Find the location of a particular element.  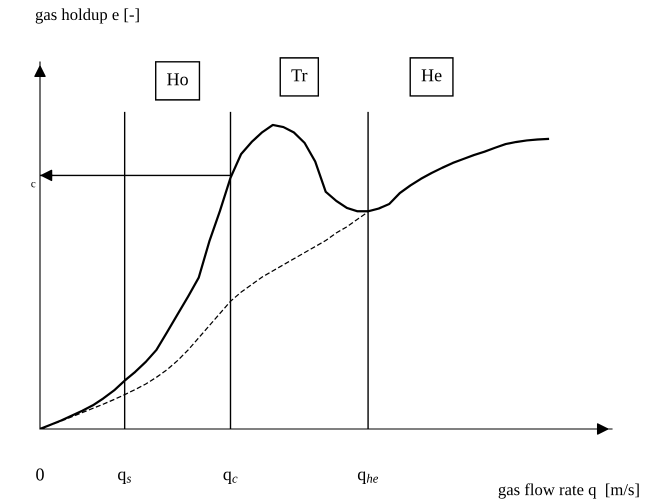

x-tick-label: 0 is located at coordinates (40, 474).